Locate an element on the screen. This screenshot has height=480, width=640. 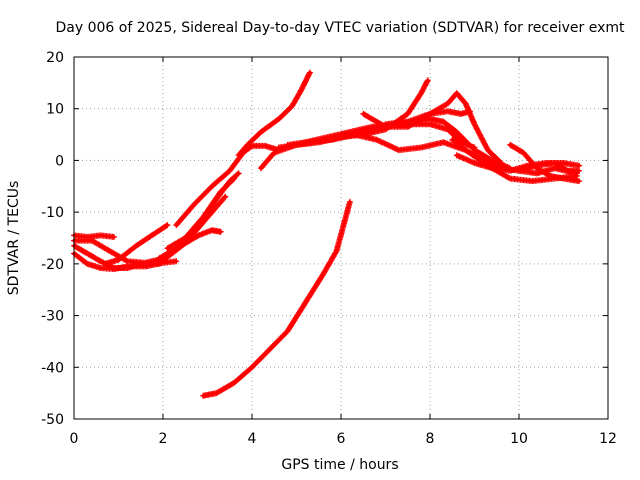
x-tick-label: 8 is located at coordinates (430, 439).